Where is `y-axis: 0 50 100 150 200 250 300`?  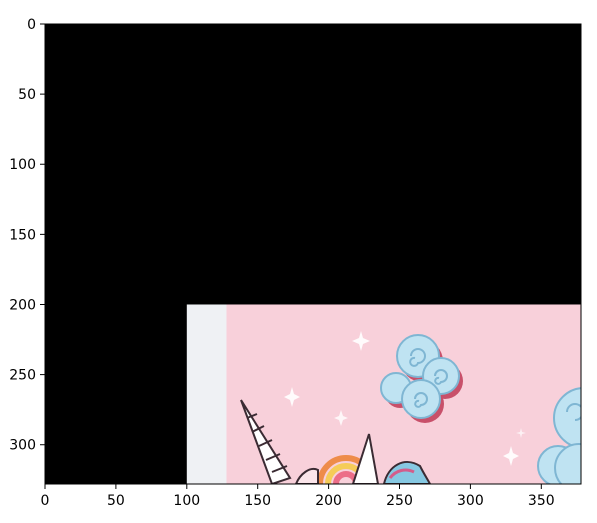
y-axis: 0 50 100 150 200 250 300 is located at coordinates (27, 235).